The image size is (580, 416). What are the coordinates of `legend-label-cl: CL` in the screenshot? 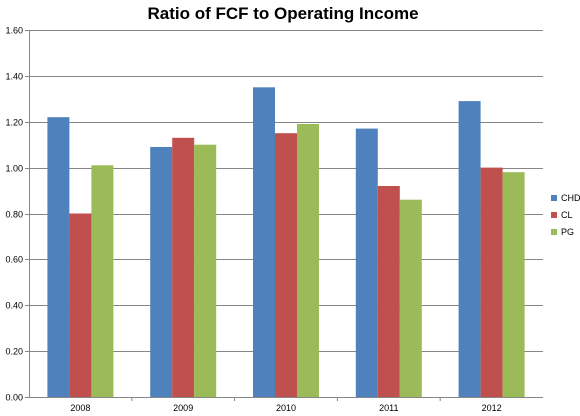 It's located at (567, 215).